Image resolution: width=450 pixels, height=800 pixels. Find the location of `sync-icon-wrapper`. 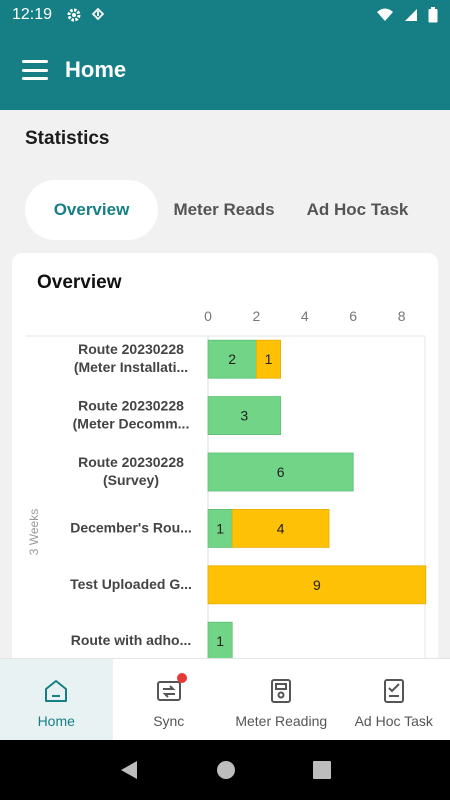

sync-icon-wrapper is located at coordinates (171, 689).